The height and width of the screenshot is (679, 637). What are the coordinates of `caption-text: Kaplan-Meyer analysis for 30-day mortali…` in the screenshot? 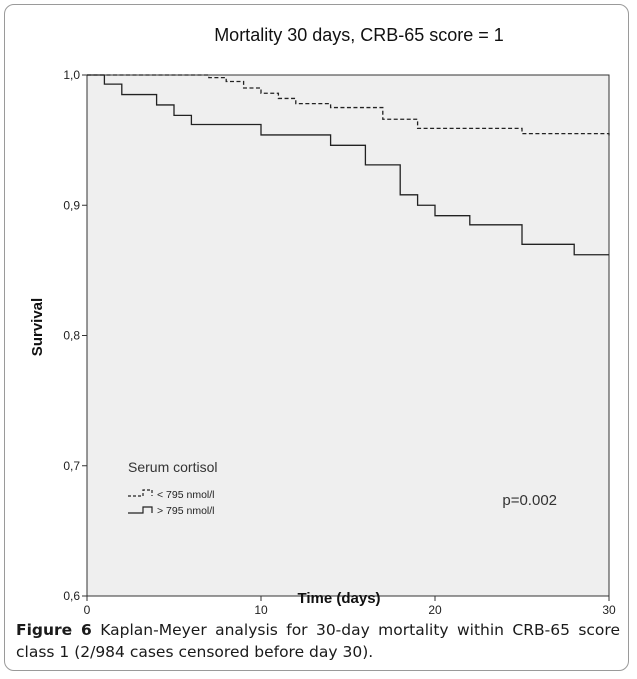 It's located at (318, 641).